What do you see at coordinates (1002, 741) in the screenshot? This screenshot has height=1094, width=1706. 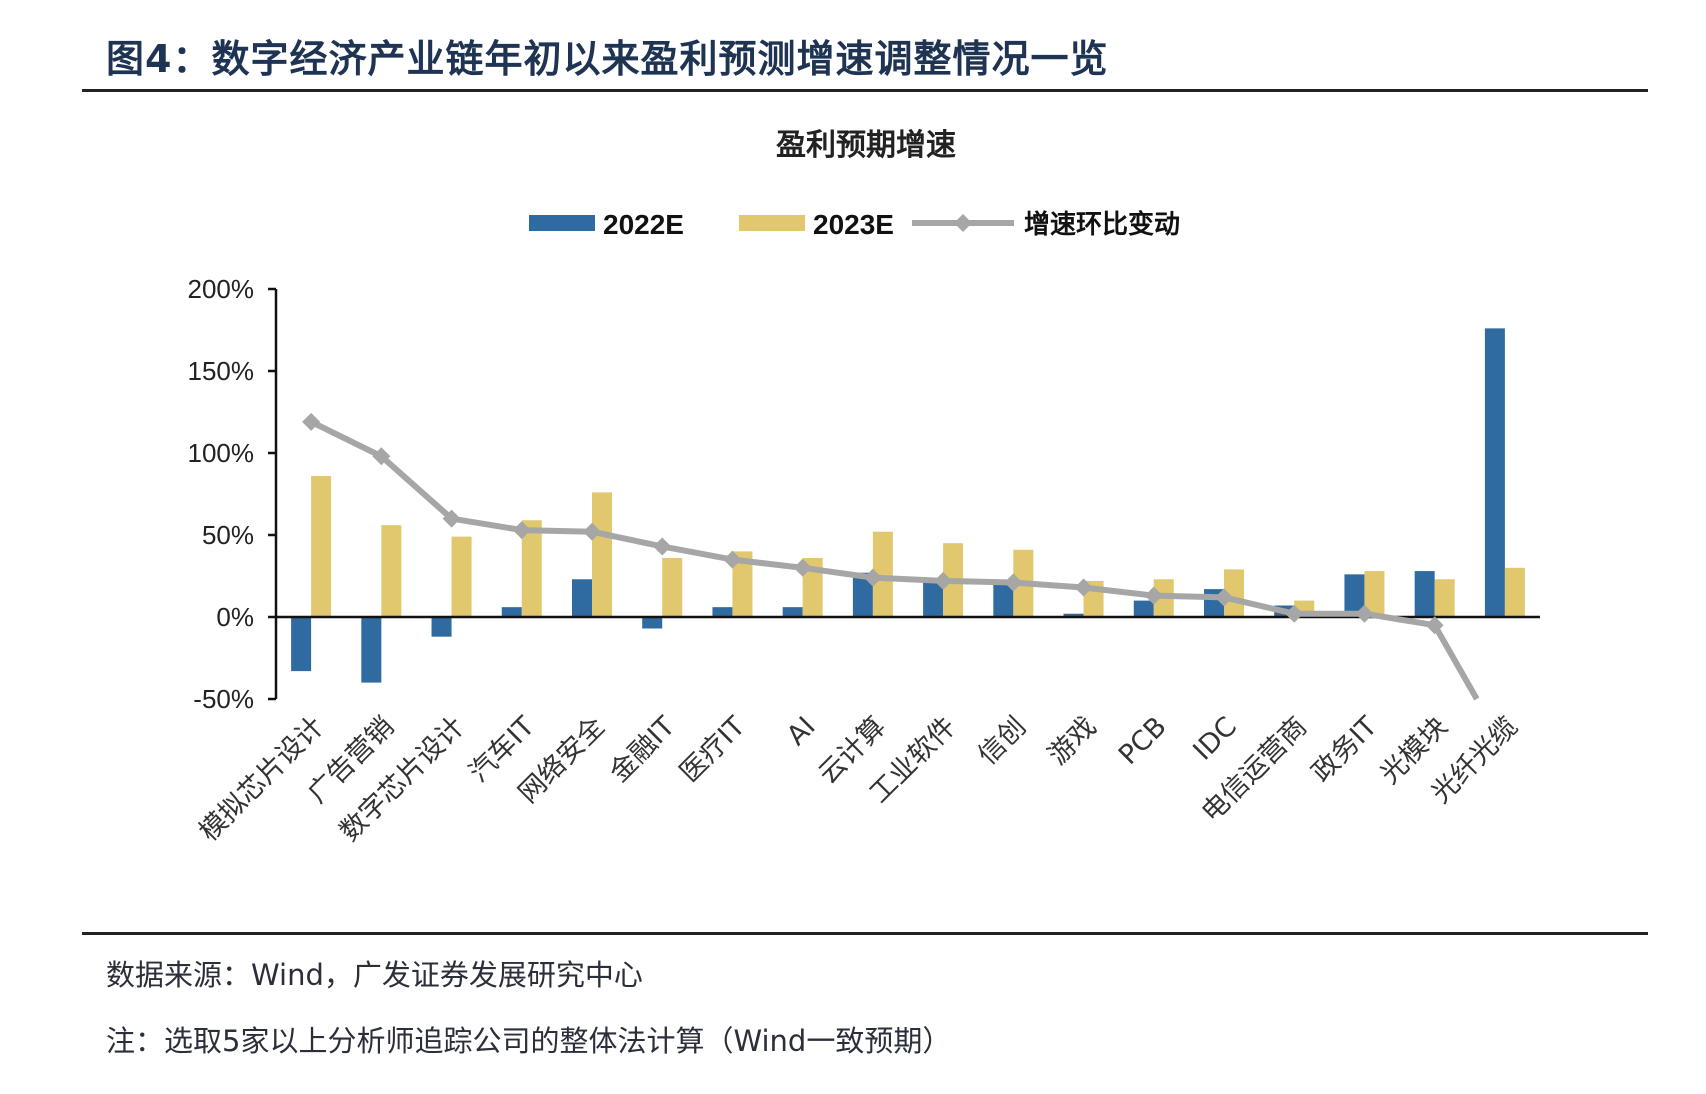 I see `x-tick-label: 信创` at bounding box center [1002, 741].